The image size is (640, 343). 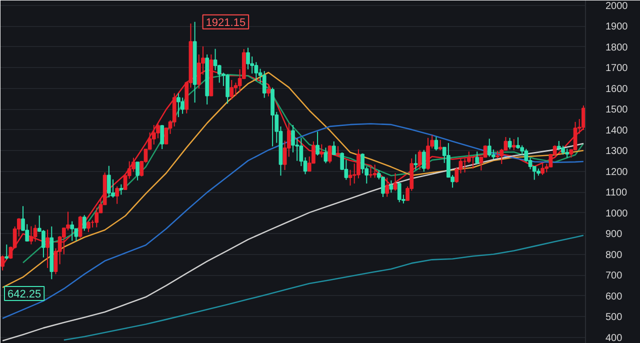 What do you see at coordinates (614, 318) in the screenshot?
I see `y-tick-label: 500` at bounding box center [614, 318].